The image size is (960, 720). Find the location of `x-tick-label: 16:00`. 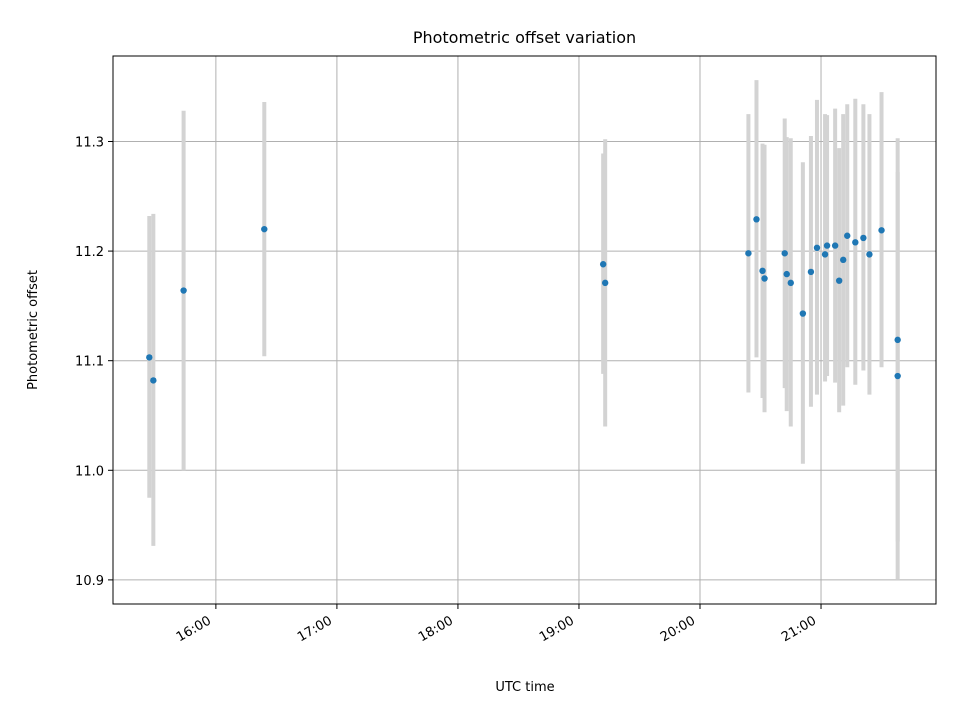

x-tick-label: 16:00 is located at coordinates (194, 629).